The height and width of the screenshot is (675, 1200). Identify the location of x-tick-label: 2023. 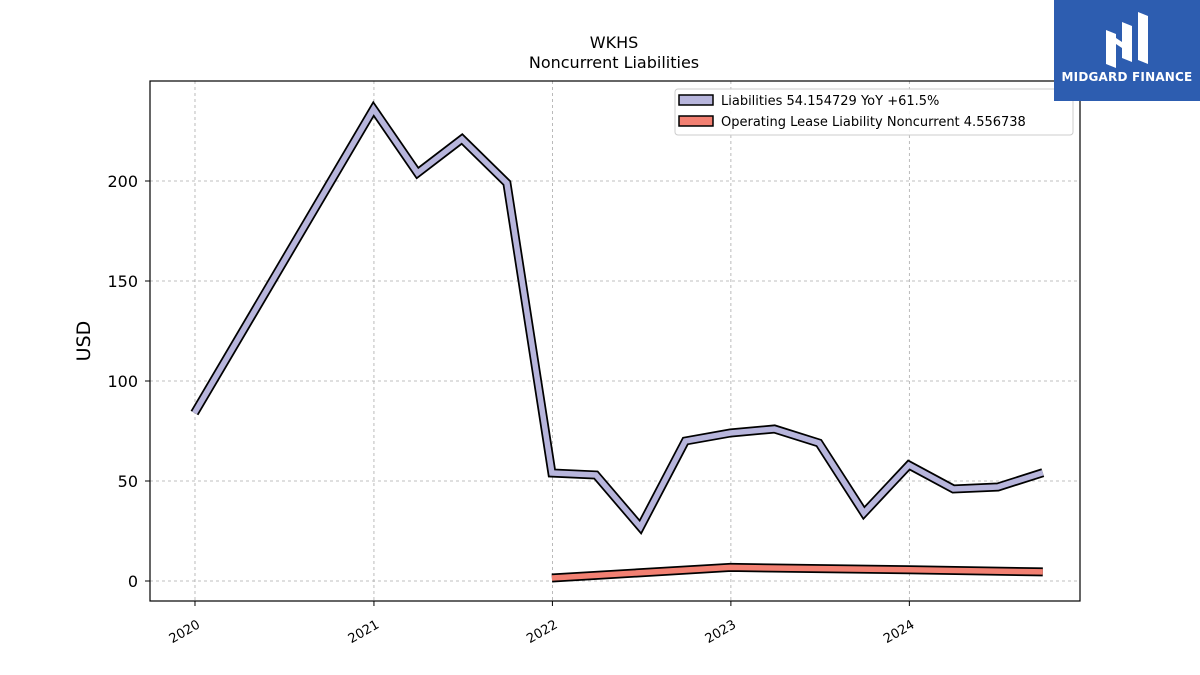
(721, 632).